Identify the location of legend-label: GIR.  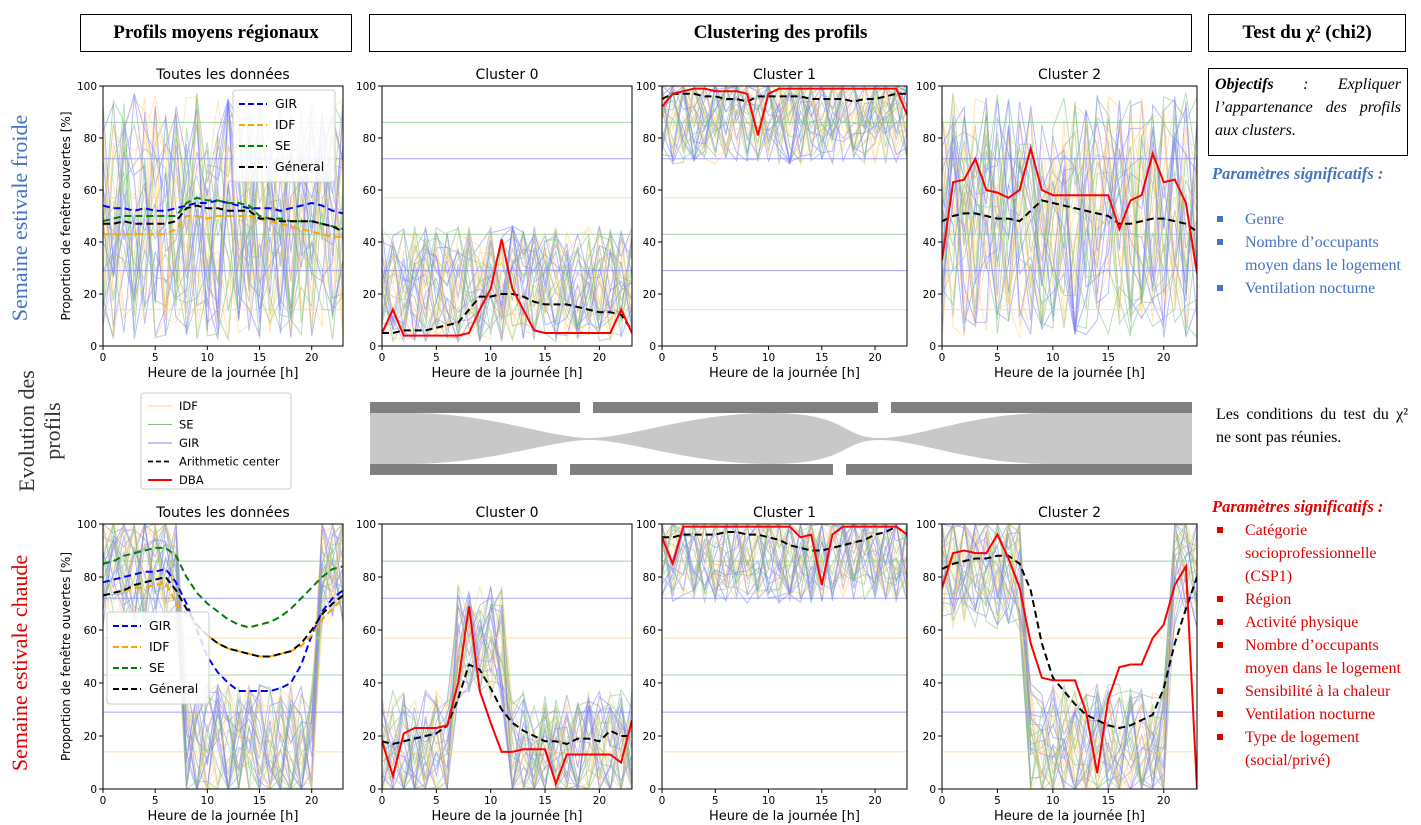
(160, 625).